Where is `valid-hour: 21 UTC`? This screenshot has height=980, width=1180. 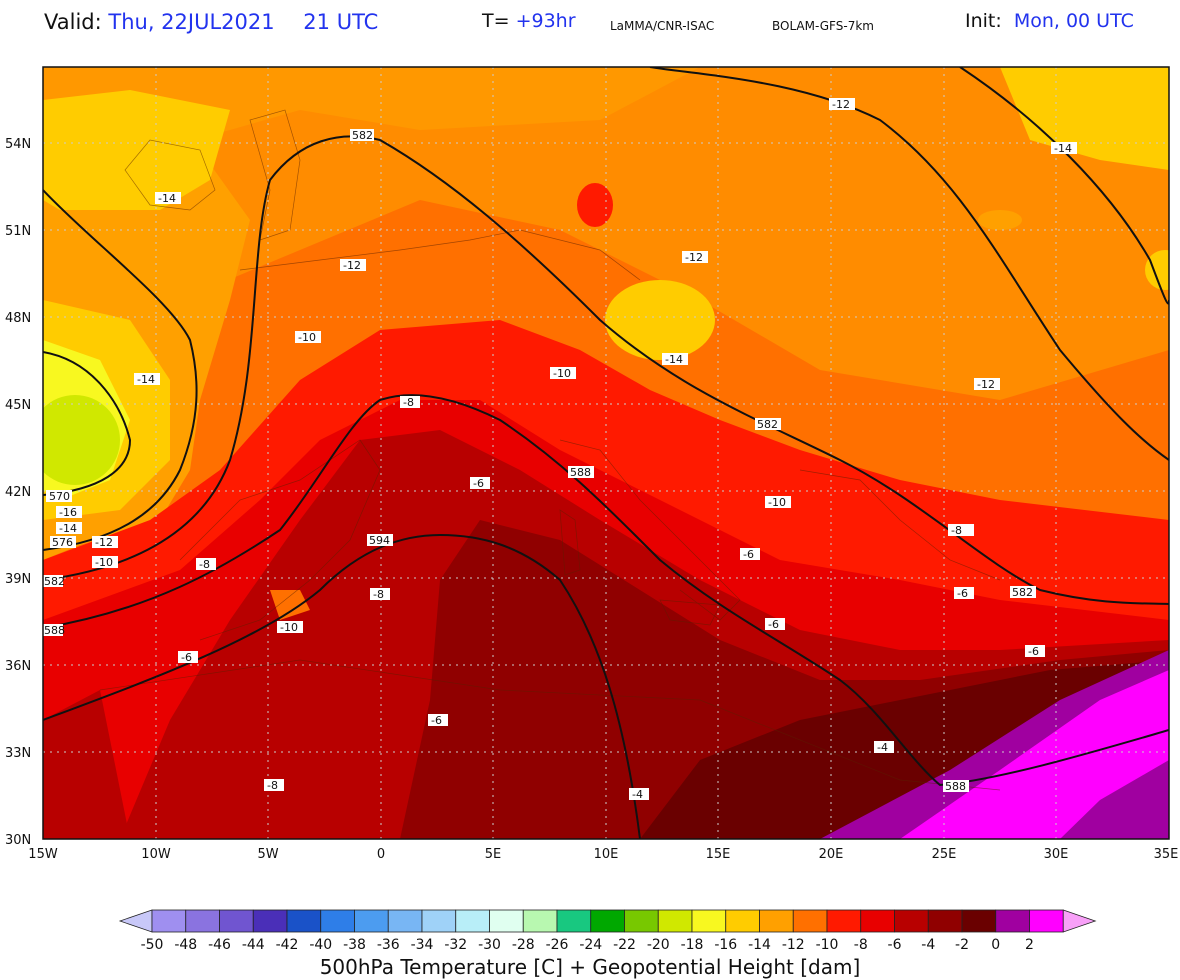
valid-hour: 21 UTC is located at coordinates (341, 22).